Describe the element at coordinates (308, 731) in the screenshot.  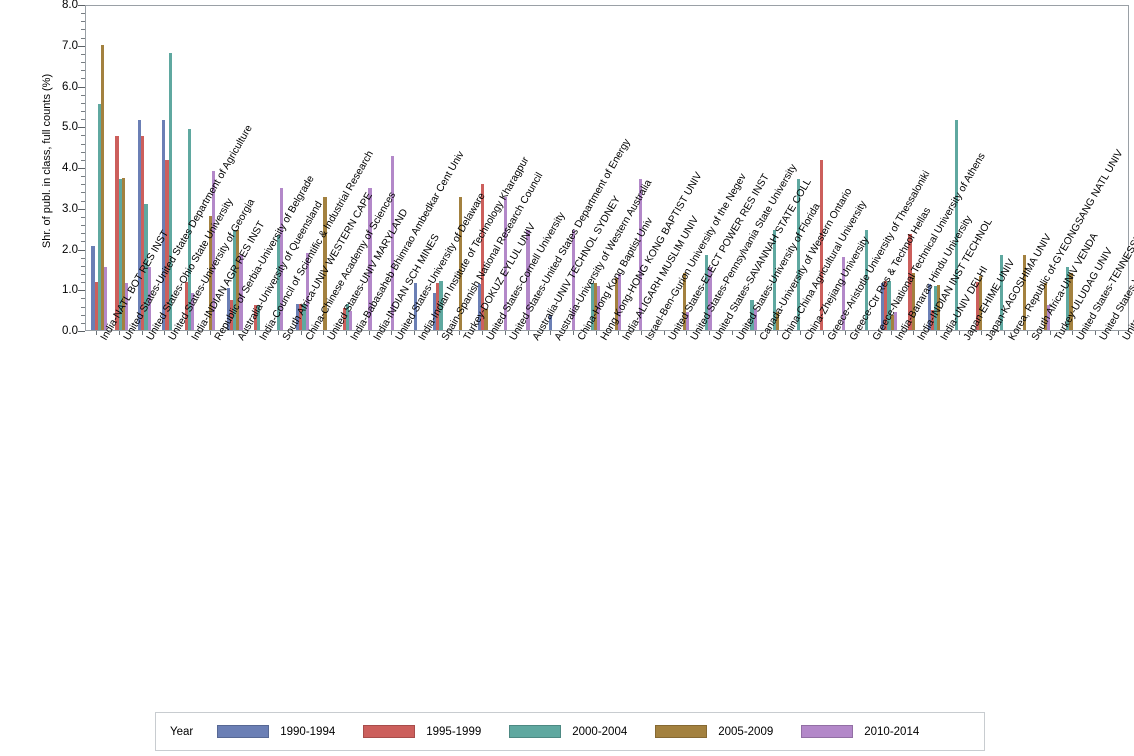
I see `legend-label: 1990-1994` at that location.